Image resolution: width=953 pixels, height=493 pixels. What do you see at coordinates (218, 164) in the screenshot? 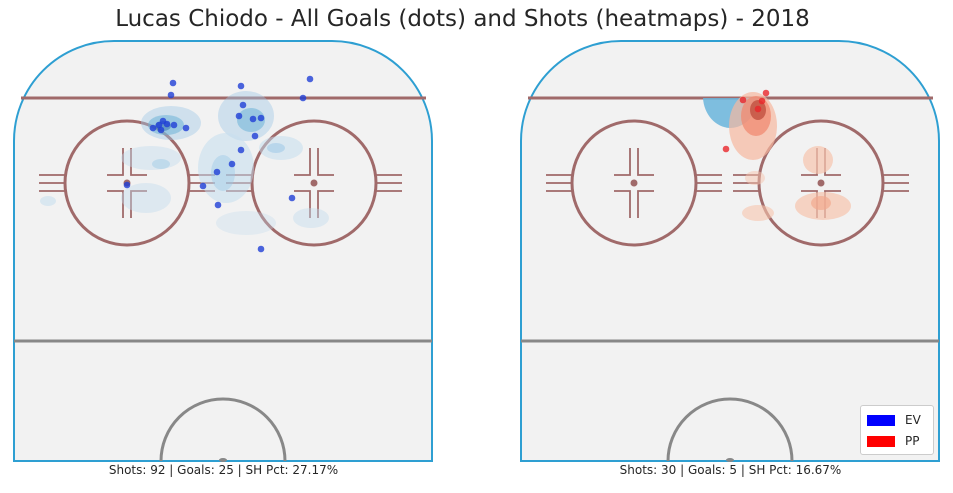
I see `goal-dots-ev` at bounding box center [218, 164].